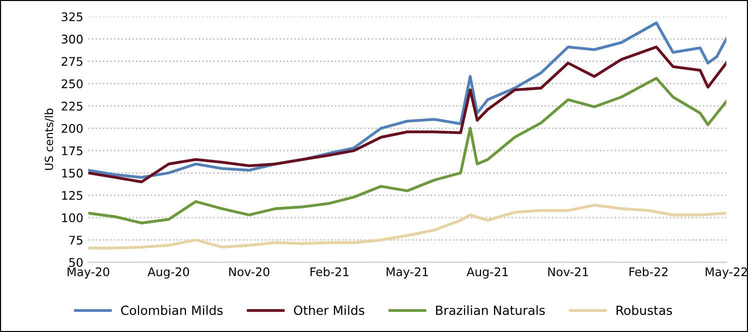  What do you see at coordinates (89, 273) in the screenshot?
I see `x-tick-label: May-20` at bounding box center [89, 273].